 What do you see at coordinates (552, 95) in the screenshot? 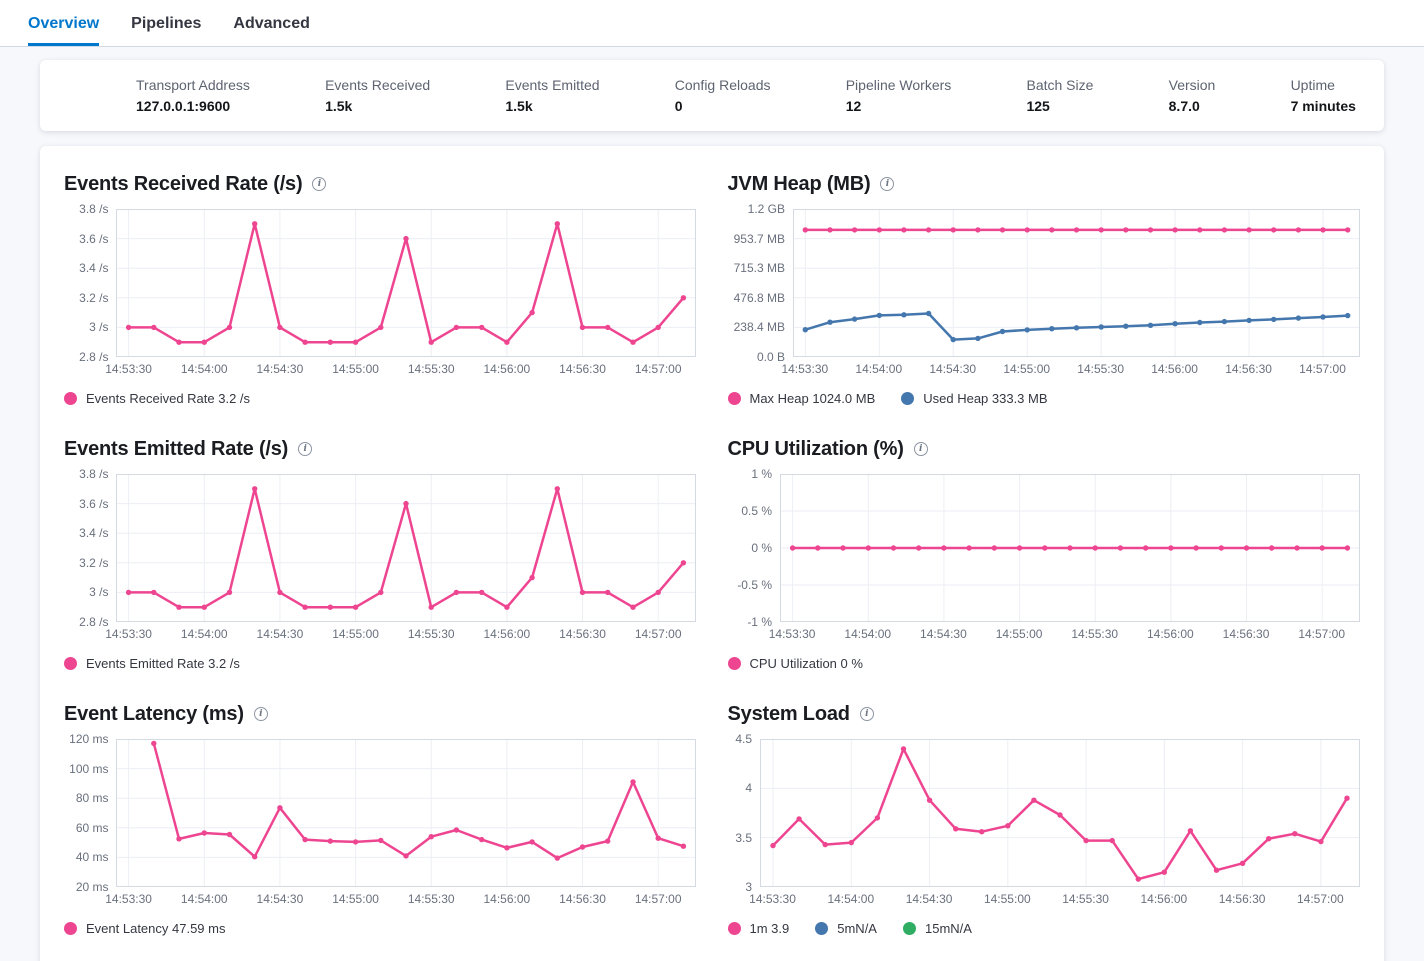
I see `stat-events-emitted: Events Emitted 1.5k` at bounding box center [552, 95].